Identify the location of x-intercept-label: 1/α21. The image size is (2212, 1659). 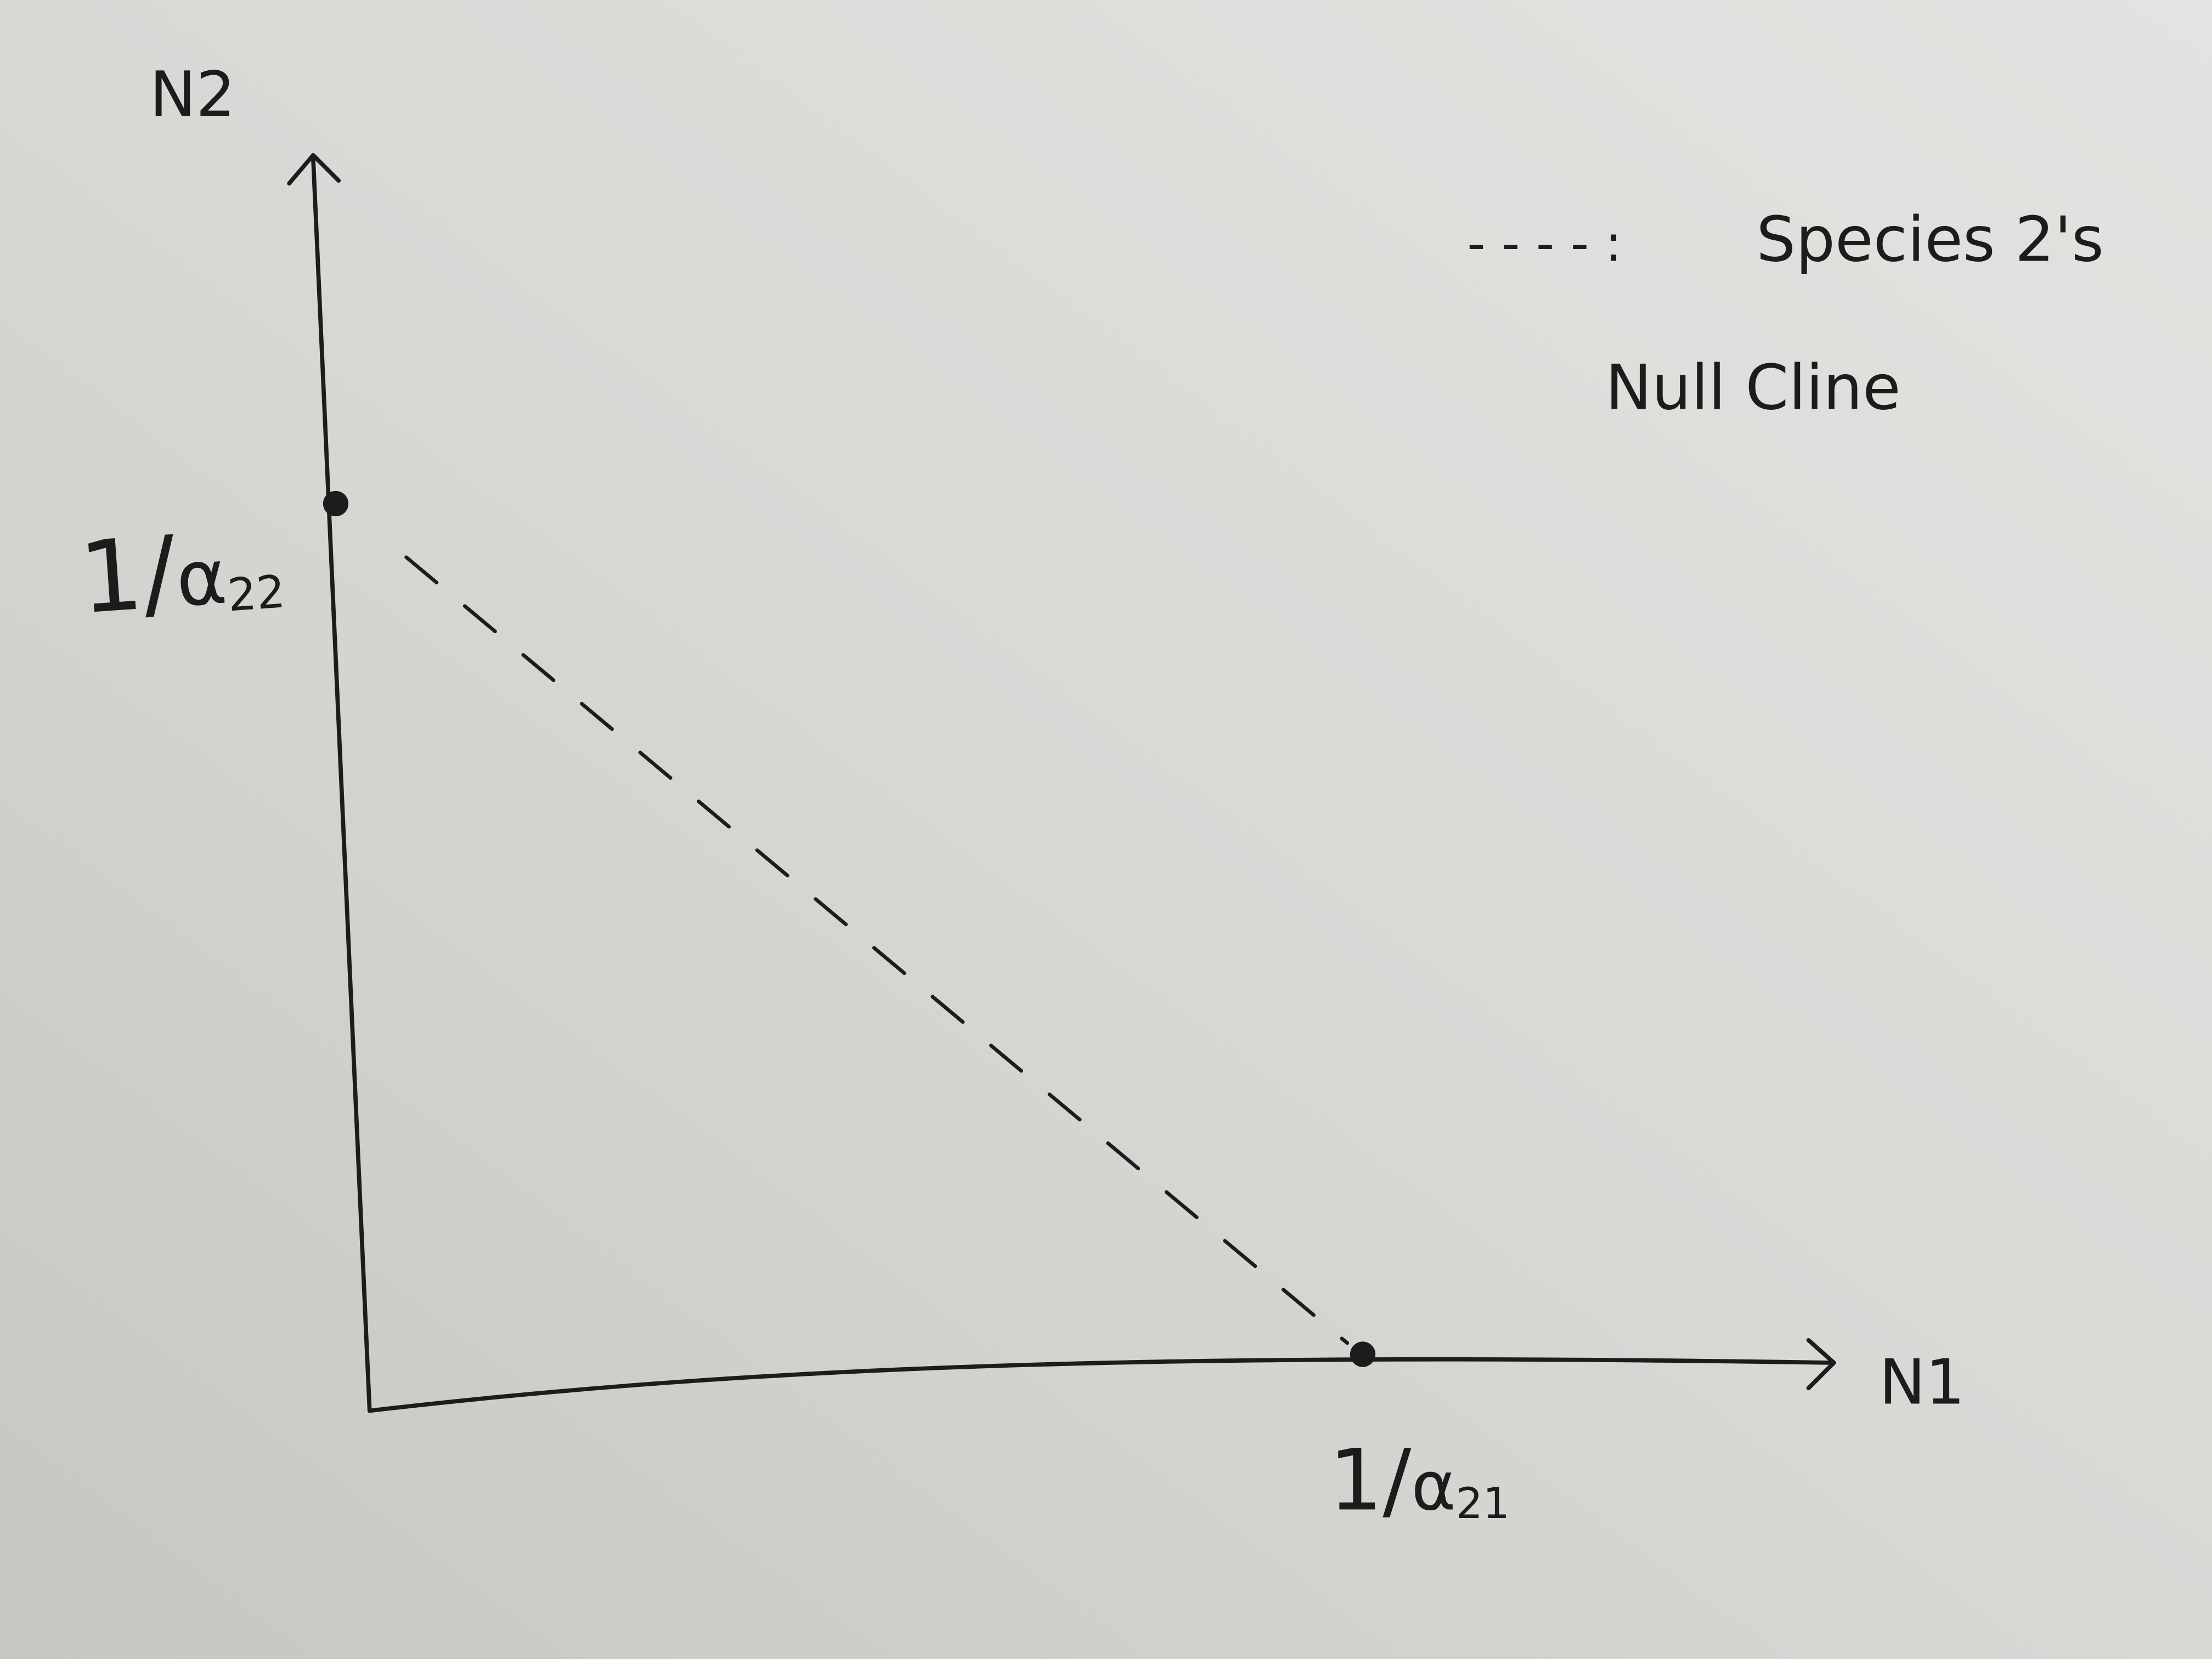
(1420, 1480).